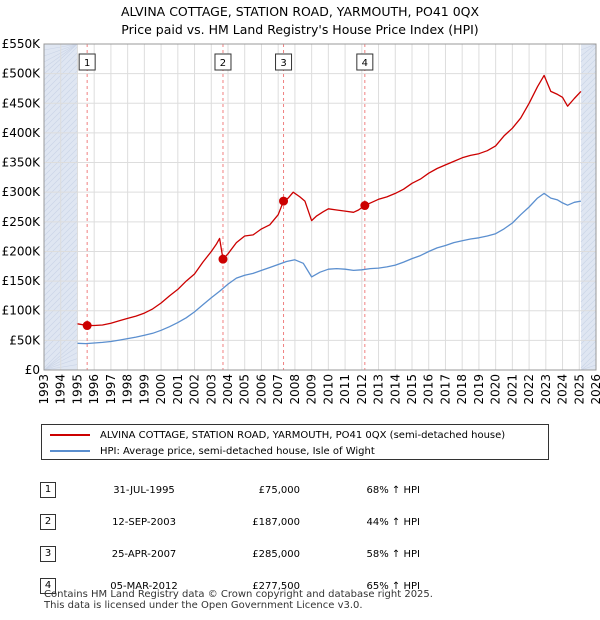  What do you see at coordinates (61, 389) in the screenshot?
I see `x-tick-label: 1994` at bounding box center [61, 389].